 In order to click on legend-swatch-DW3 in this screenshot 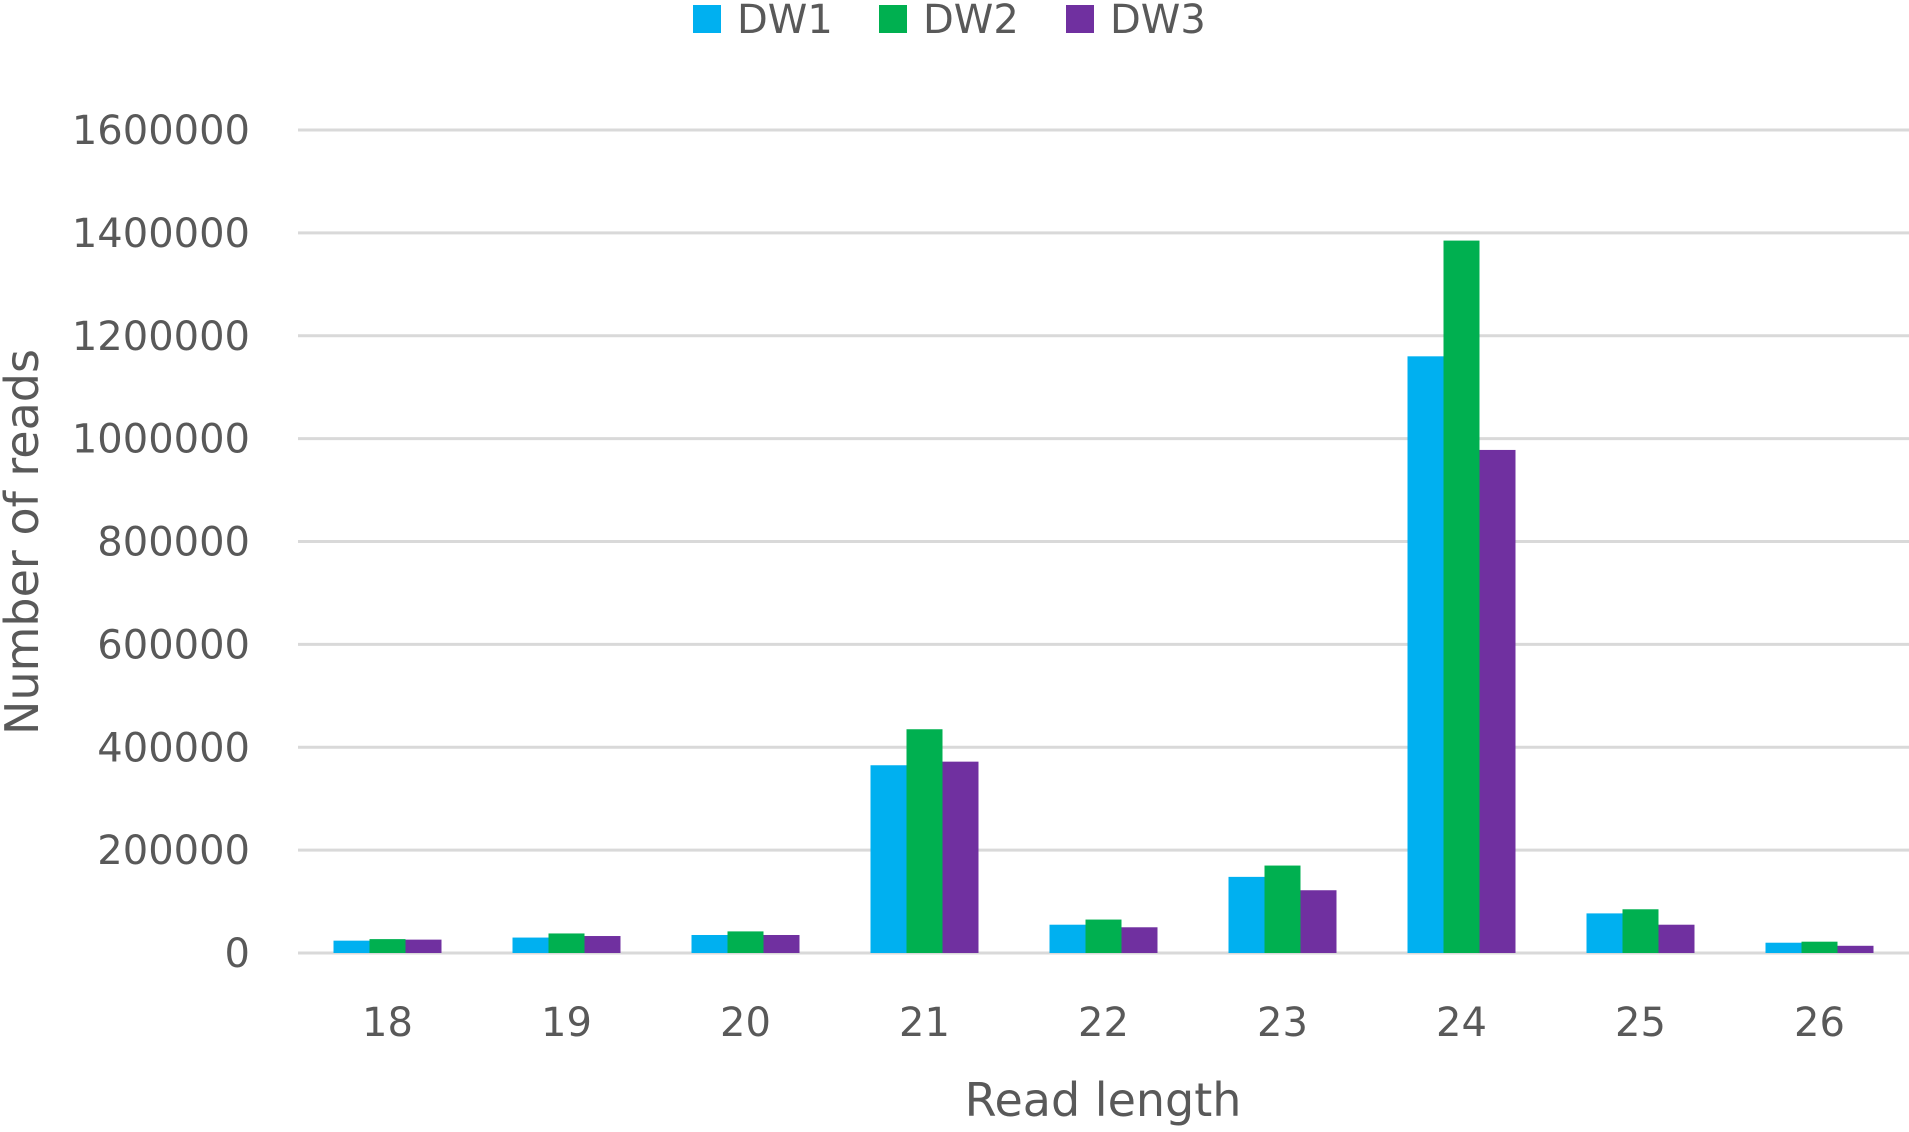, I will do `click(1080, 19)`.